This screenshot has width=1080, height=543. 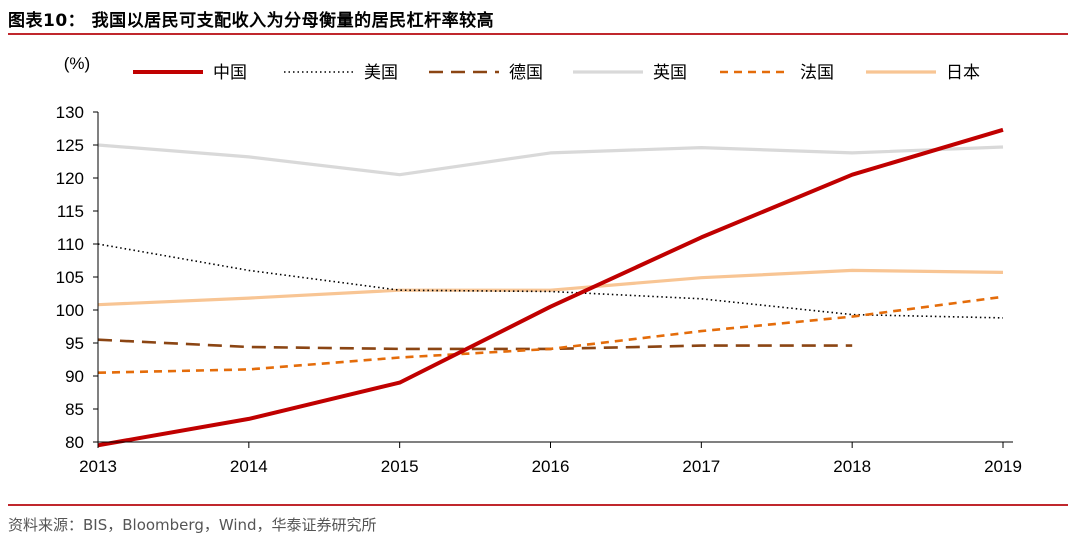 What do you see at coordinates (701, 466) in the screenshot?
I see `x-tick-label: 2017` at bounding box center [701, 466].